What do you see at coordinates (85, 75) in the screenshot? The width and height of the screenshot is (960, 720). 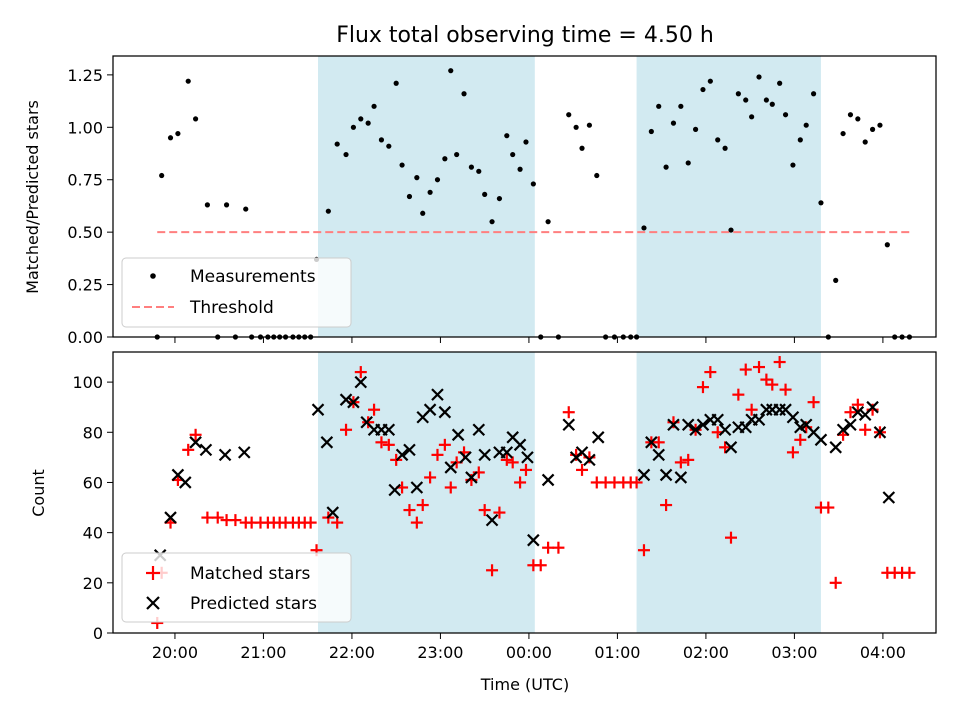 I see `y-tick-label: 1.25` at bounding box center [85, 75].